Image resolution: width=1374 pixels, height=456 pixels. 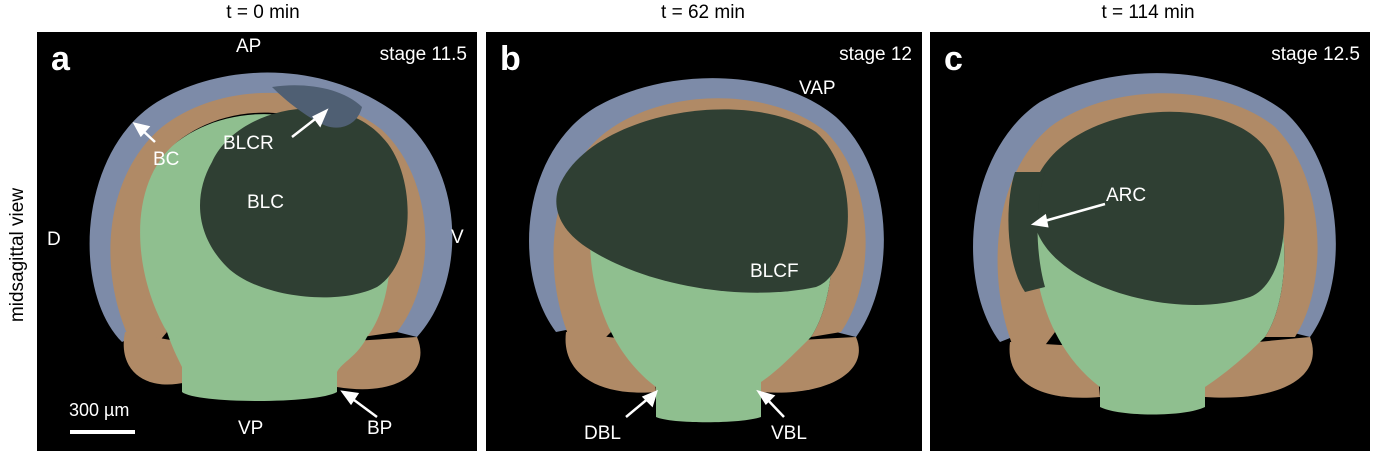 What do you see at coordinates (1148, 12) in the screenshot?
I see `time-label-c: t = 114 min` at bounding box center [1148, 12].